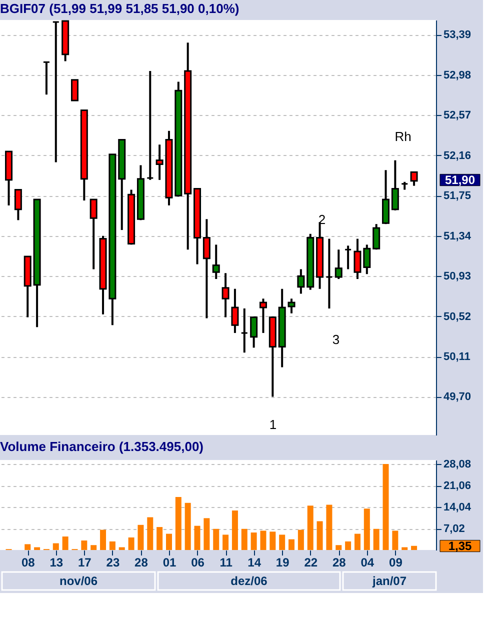 The width and height of the screenshot is (485, 634). What do you see at coordinates (460, 546) in the screenshot?
I see `text: 1,35` at bounding box center [460, 546].